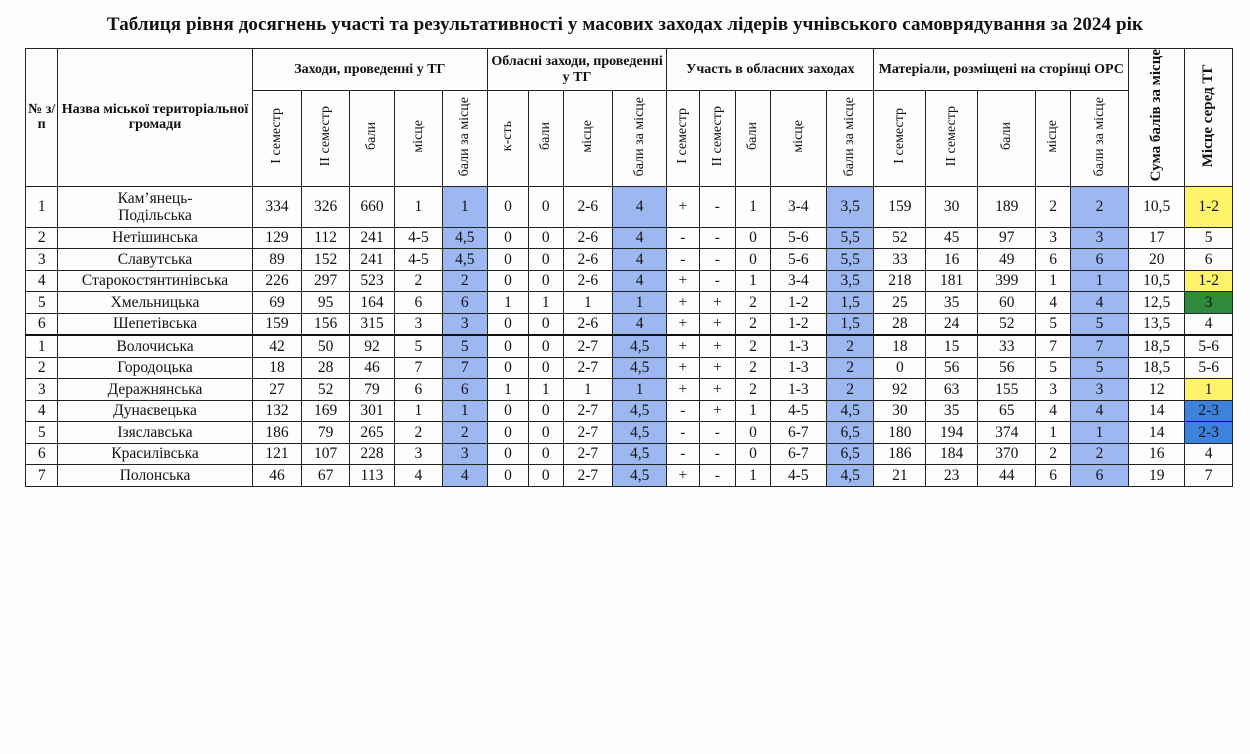  What do you see at coordinates (41, 302) in the screenshot?
I see `row-number: 5` at bounding box center [41, 302].